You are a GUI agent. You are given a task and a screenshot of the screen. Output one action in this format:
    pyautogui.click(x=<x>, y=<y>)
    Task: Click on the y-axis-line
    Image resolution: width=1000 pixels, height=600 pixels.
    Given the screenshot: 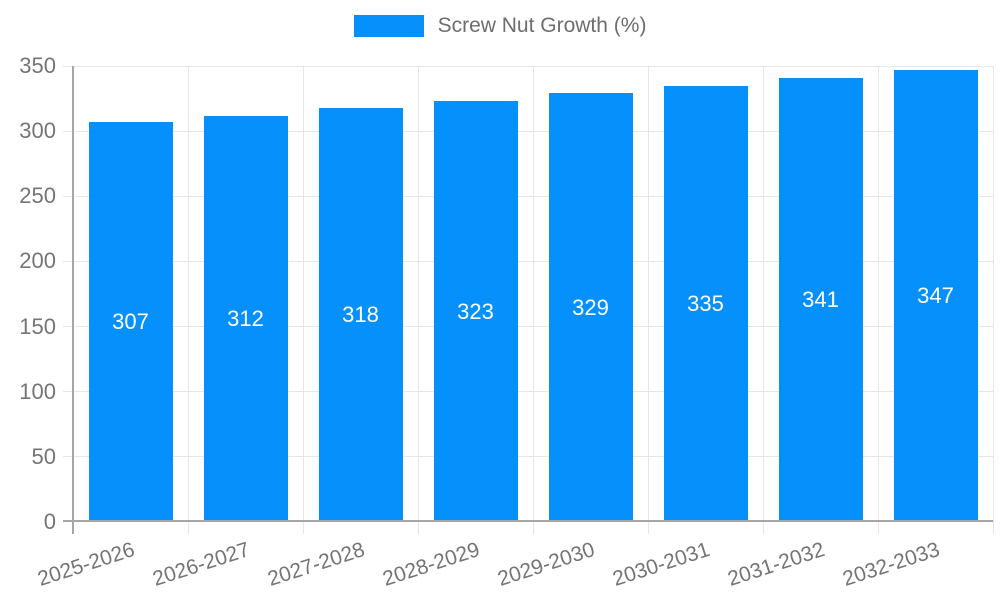 What is the action you would take?
    pyautogui.click(x=73, y=300)
    